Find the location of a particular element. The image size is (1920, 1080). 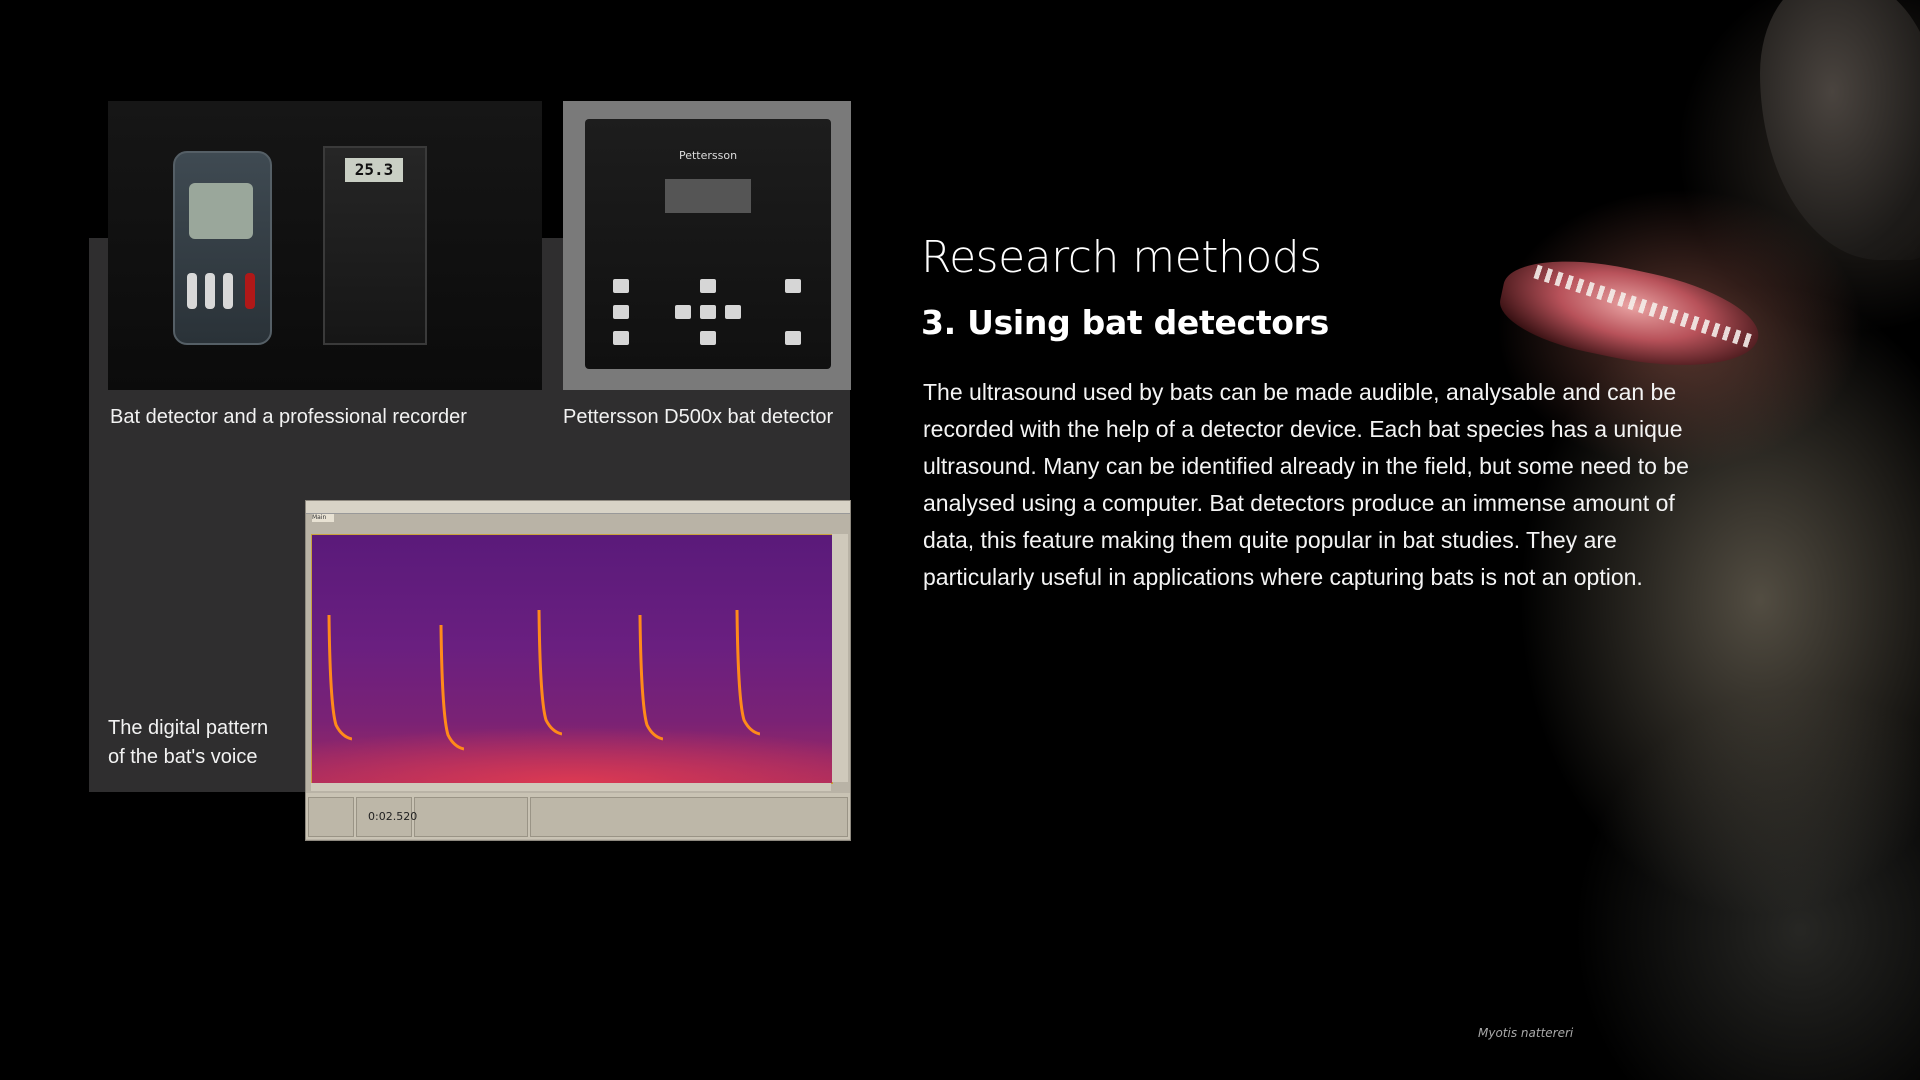

species-caption: Myotis nattereri is located at coordinates (1526, 1033).